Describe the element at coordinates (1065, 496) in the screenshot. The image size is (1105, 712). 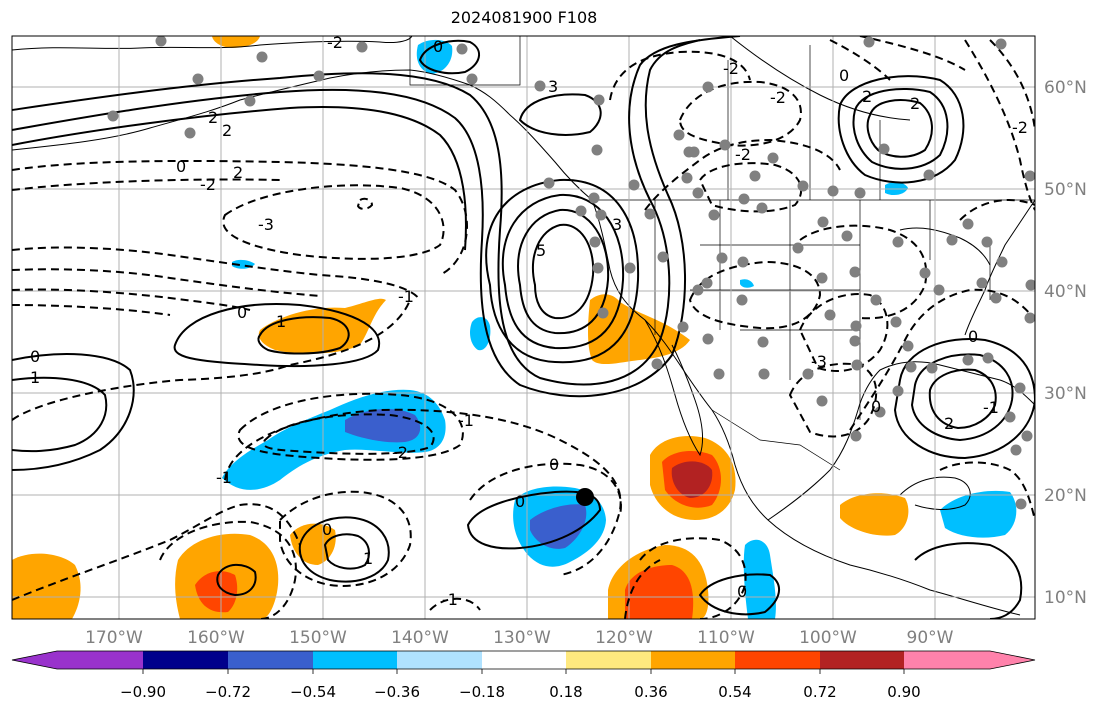
I see `latitude-label: 20°N` at that location.